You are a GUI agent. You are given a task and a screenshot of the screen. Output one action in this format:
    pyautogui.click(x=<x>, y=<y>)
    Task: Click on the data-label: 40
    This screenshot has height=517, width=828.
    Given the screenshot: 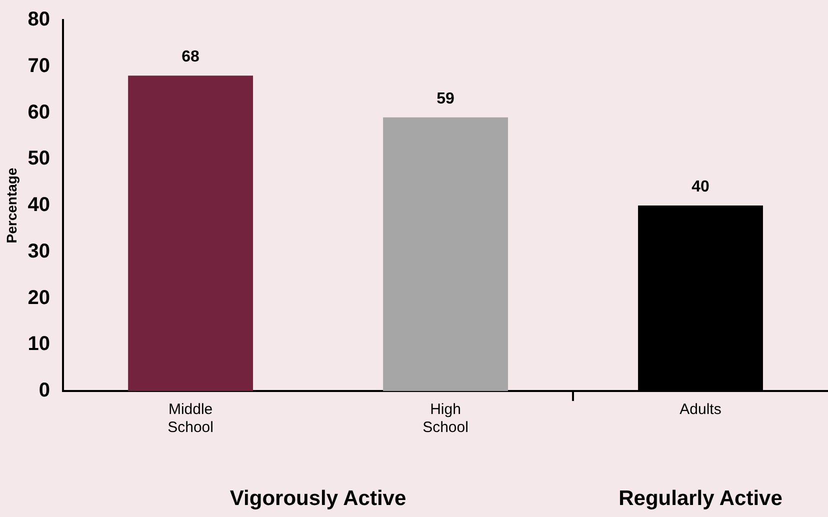 What is the action you would take?
    pyautogui.click(x=701, y=187)
    